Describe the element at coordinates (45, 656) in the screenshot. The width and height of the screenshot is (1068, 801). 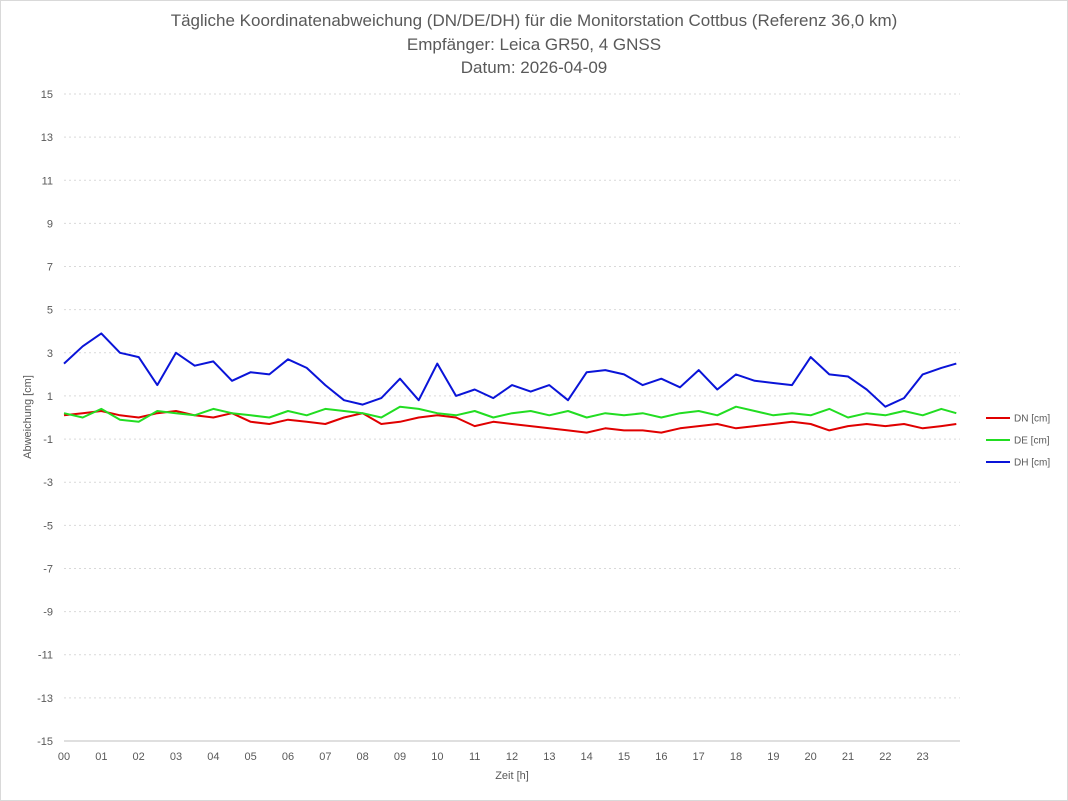
I see `y-tick-label: -11` at that location.